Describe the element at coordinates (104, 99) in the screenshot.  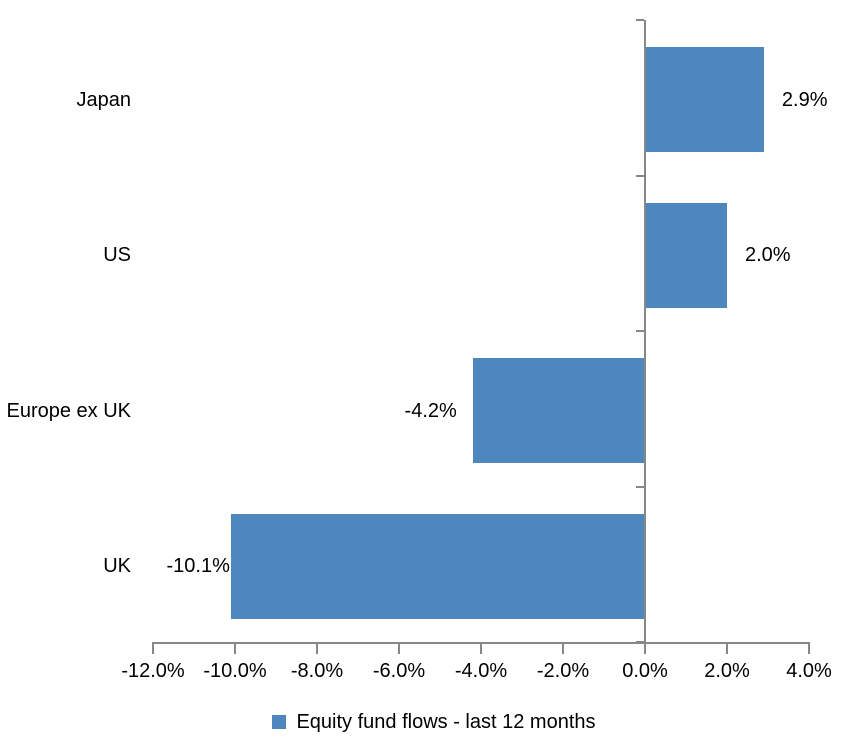
I see `category-label-japan: Japan` at that location.